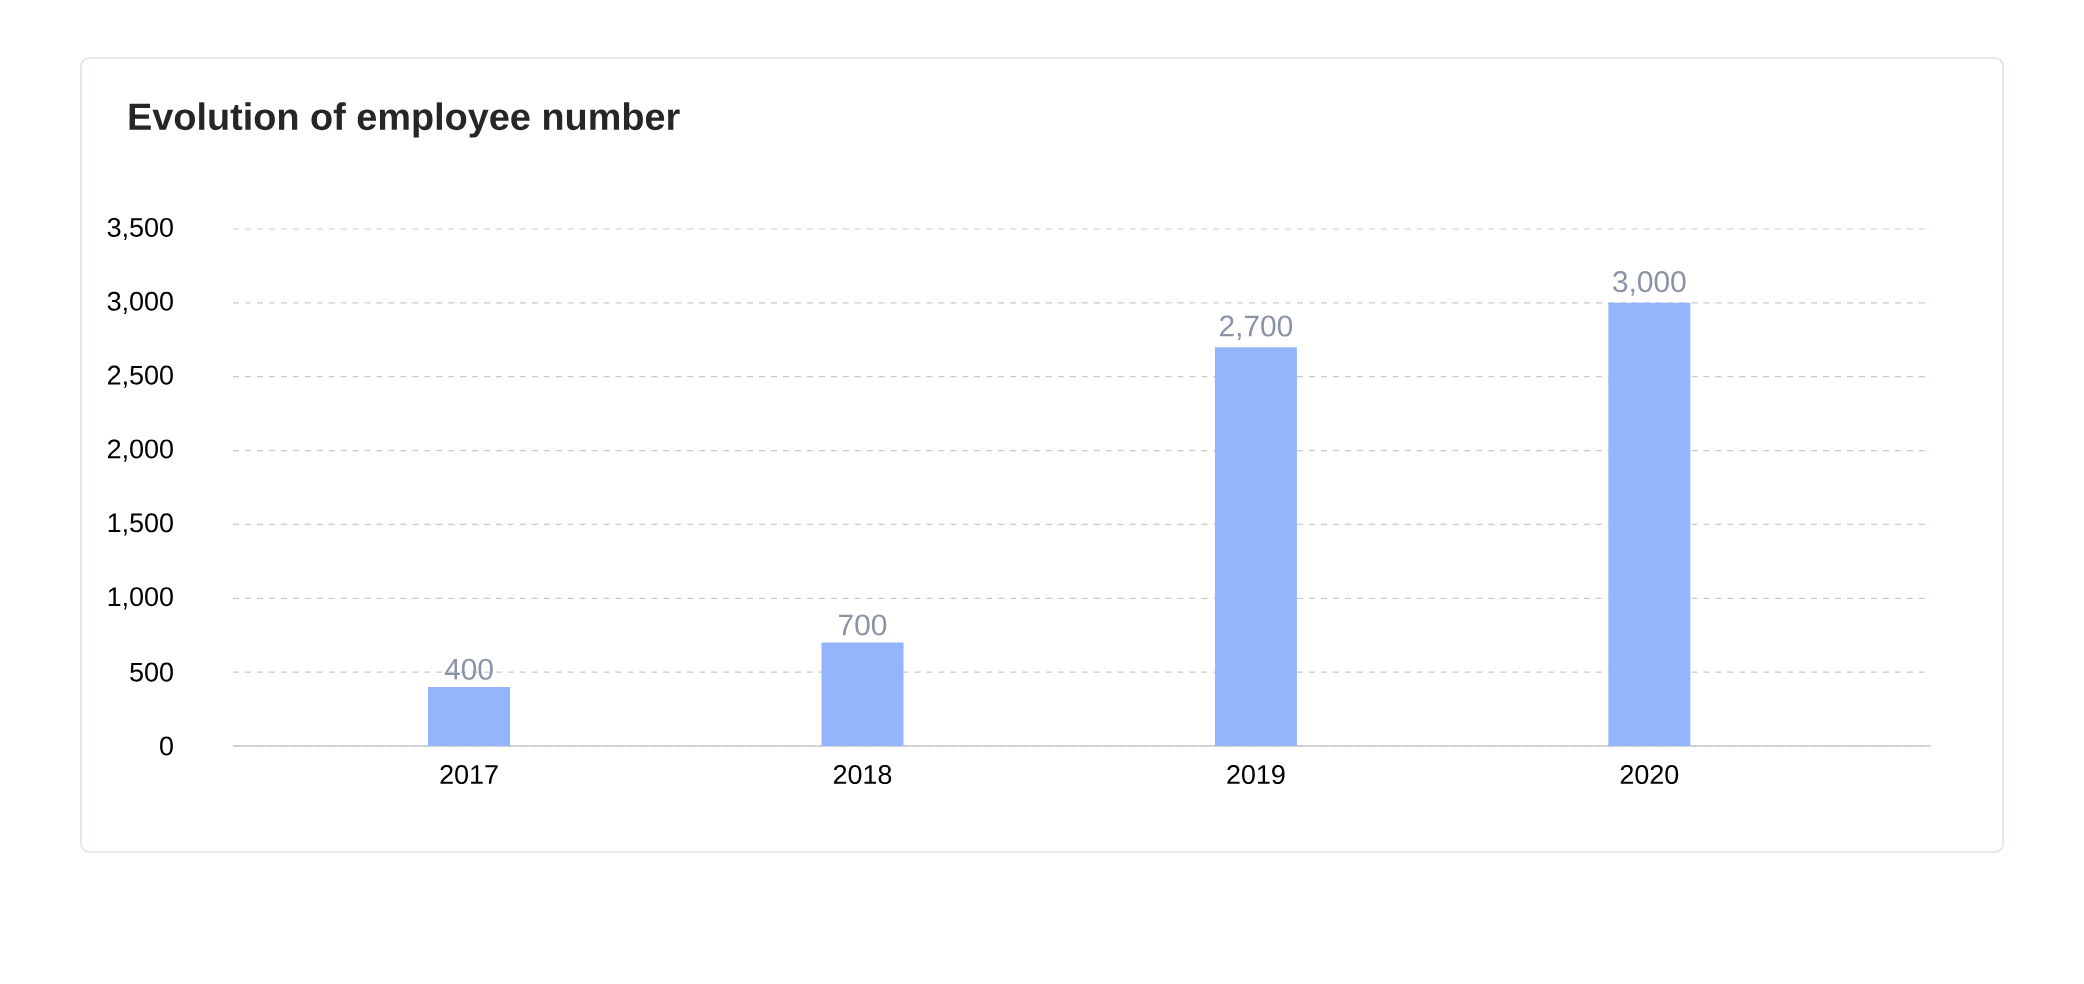 The width and height of the screenshot is (2084, 984). What do you see at coordinates (151, 672) in the screenshot?
I see `y-tick-label: 500` at bounding box center [151, 672].